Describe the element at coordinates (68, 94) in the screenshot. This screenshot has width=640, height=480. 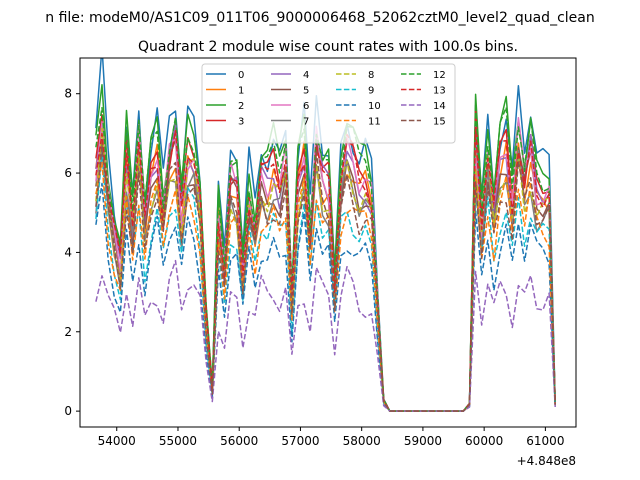
I see `y-tick-label: 8` at that location.